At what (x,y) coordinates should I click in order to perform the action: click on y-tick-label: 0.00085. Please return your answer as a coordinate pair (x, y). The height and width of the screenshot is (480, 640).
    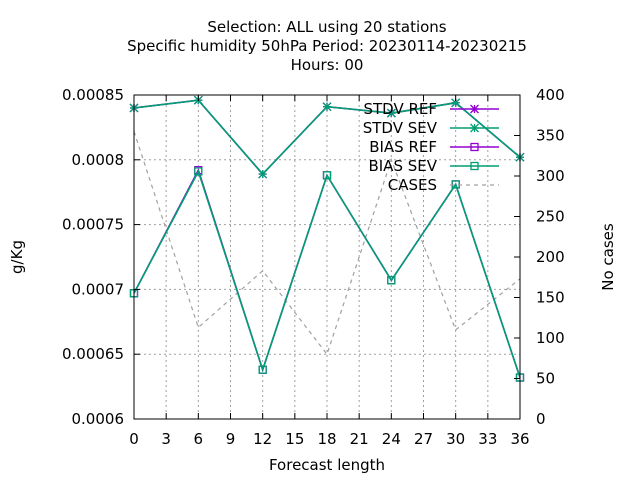
    Looking at the image, I should click on (93, 95).